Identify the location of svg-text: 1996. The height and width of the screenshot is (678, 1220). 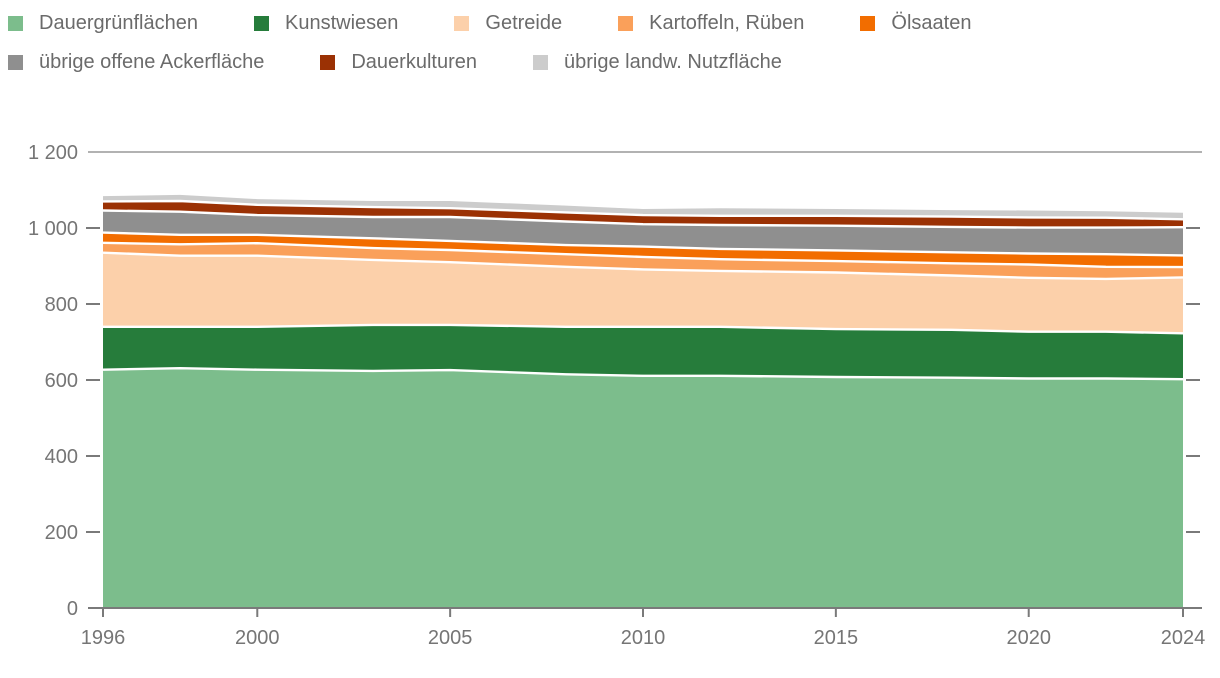
(103, 638).